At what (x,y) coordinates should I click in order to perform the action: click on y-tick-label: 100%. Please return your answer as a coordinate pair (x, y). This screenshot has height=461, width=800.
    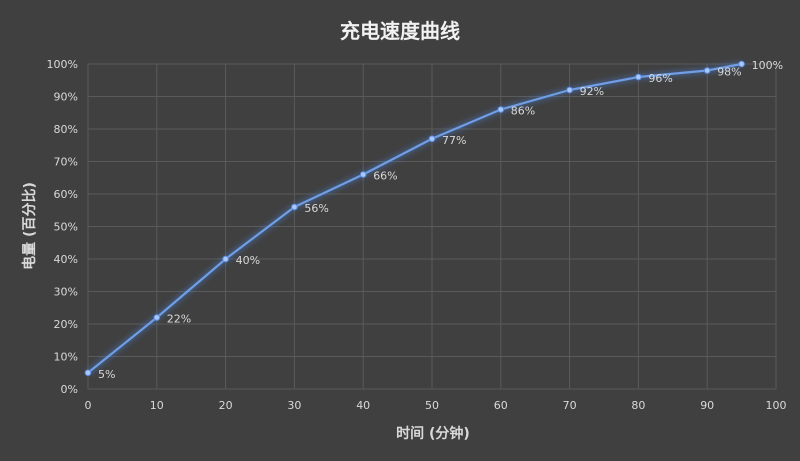
    Looking at the image, I should click on (62, 64).